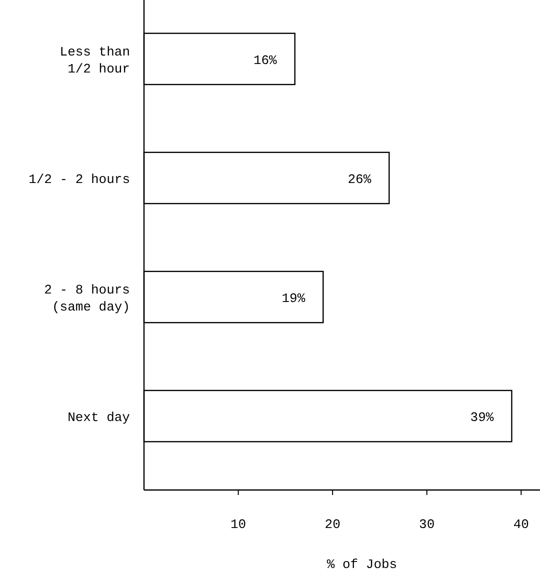 The height and width of the screenshot is (574, 554). What do you see at coordinates (482, 418) in the screenshot?
I see `data-label: 39%` at bounding box center [482, 418].